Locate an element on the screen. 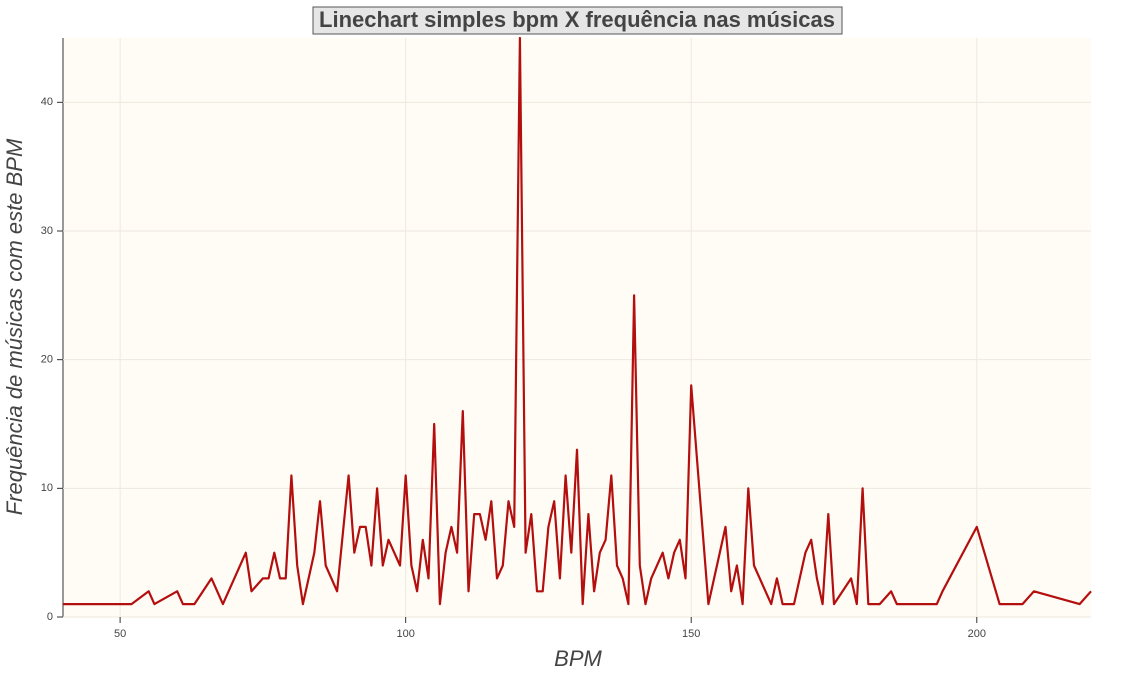 This screenshot has height=675, width=1125. y-tick-label: 20 is located at coordinates (47, 360).